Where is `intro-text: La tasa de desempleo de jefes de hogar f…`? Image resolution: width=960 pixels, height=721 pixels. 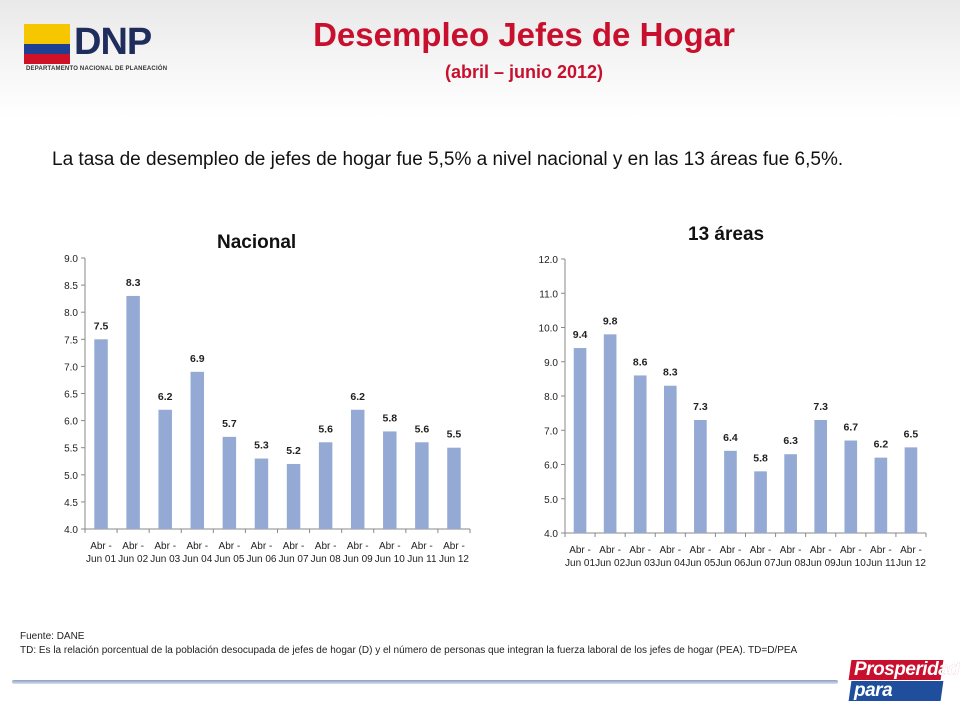 intro-text: La tasa de desempleo de jefes de hogar f… is located at coordinates (448, 159).